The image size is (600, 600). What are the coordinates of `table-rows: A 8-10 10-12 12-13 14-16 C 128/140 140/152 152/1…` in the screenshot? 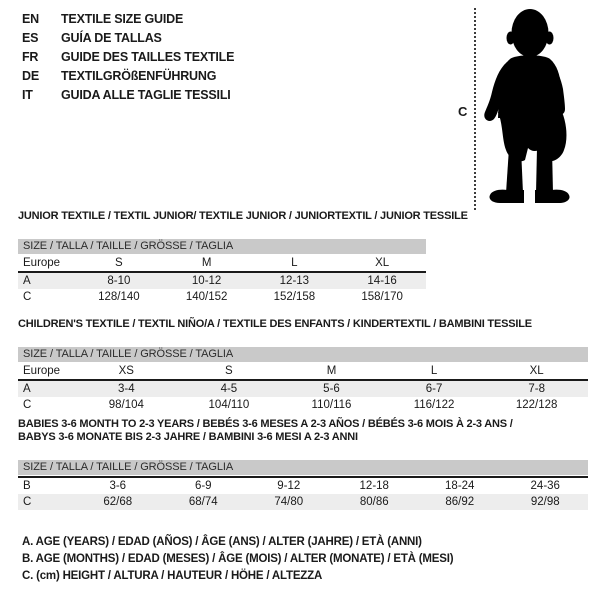 It's located at (222, 289).